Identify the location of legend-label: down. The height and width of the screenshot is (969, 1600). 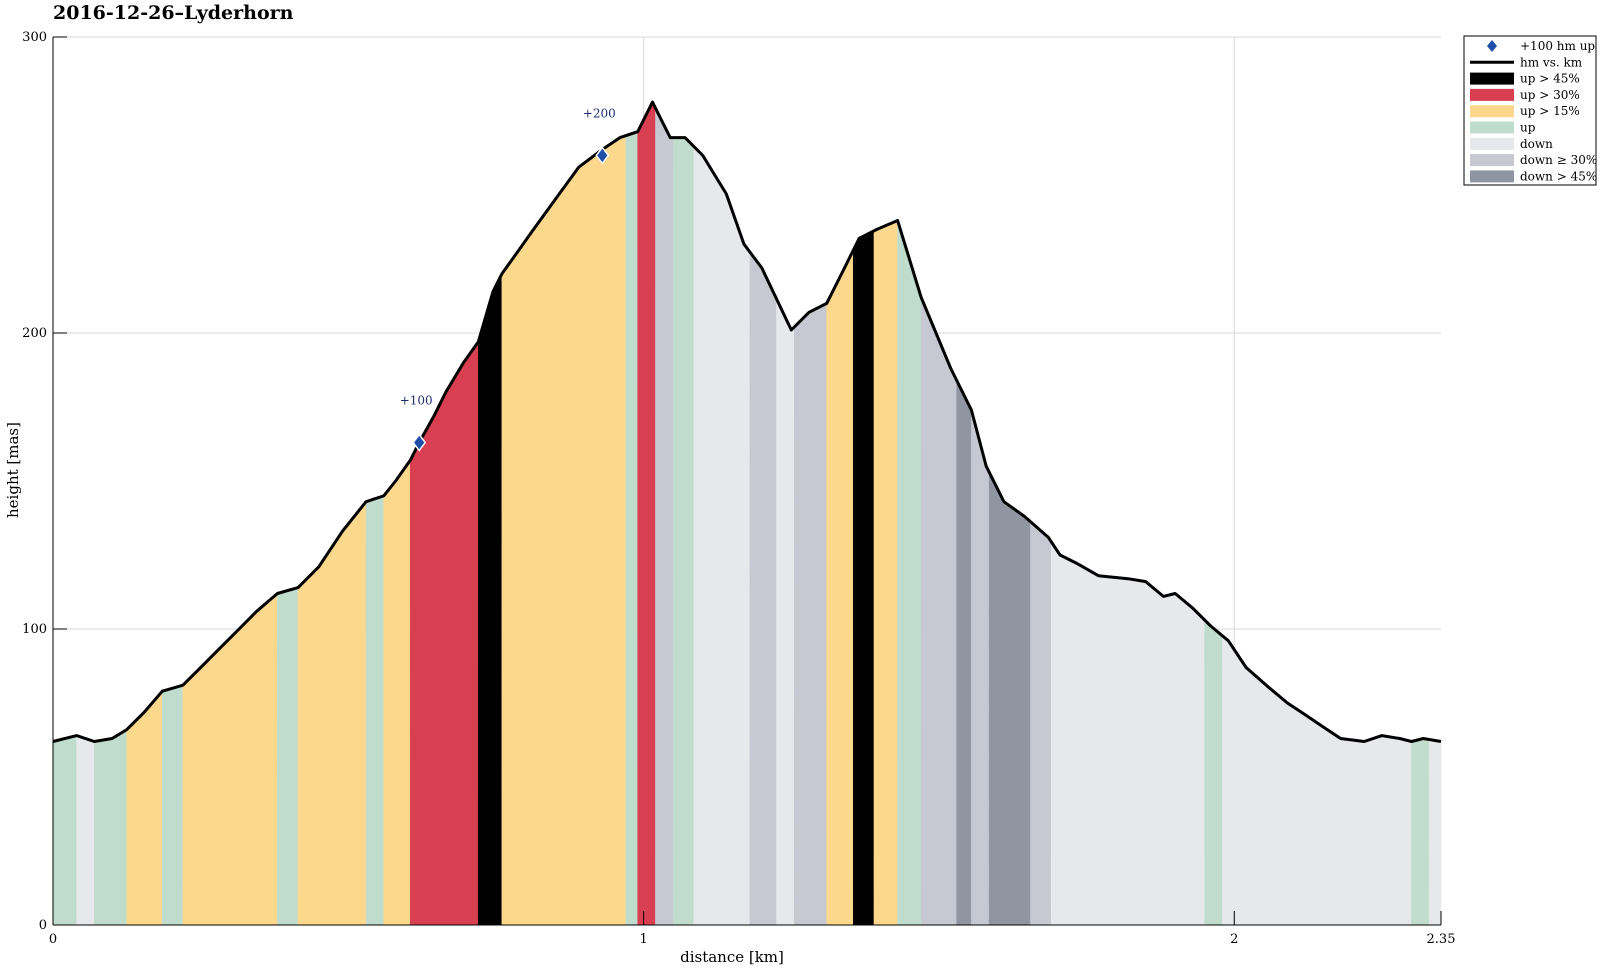
(1536, 144).